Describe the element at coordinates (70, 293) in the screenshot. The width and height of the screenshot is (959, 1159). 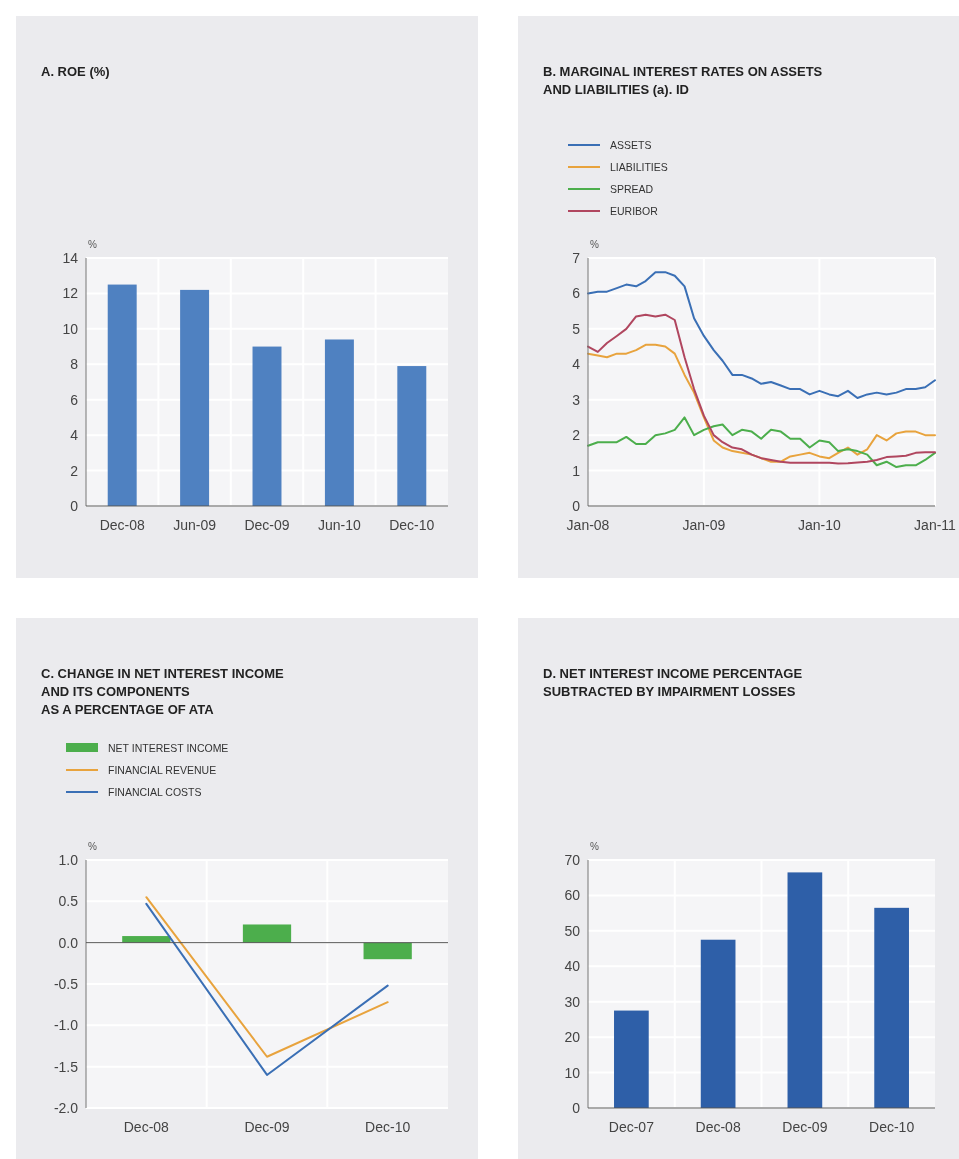
I see `y-tick-label: 12` at that location.